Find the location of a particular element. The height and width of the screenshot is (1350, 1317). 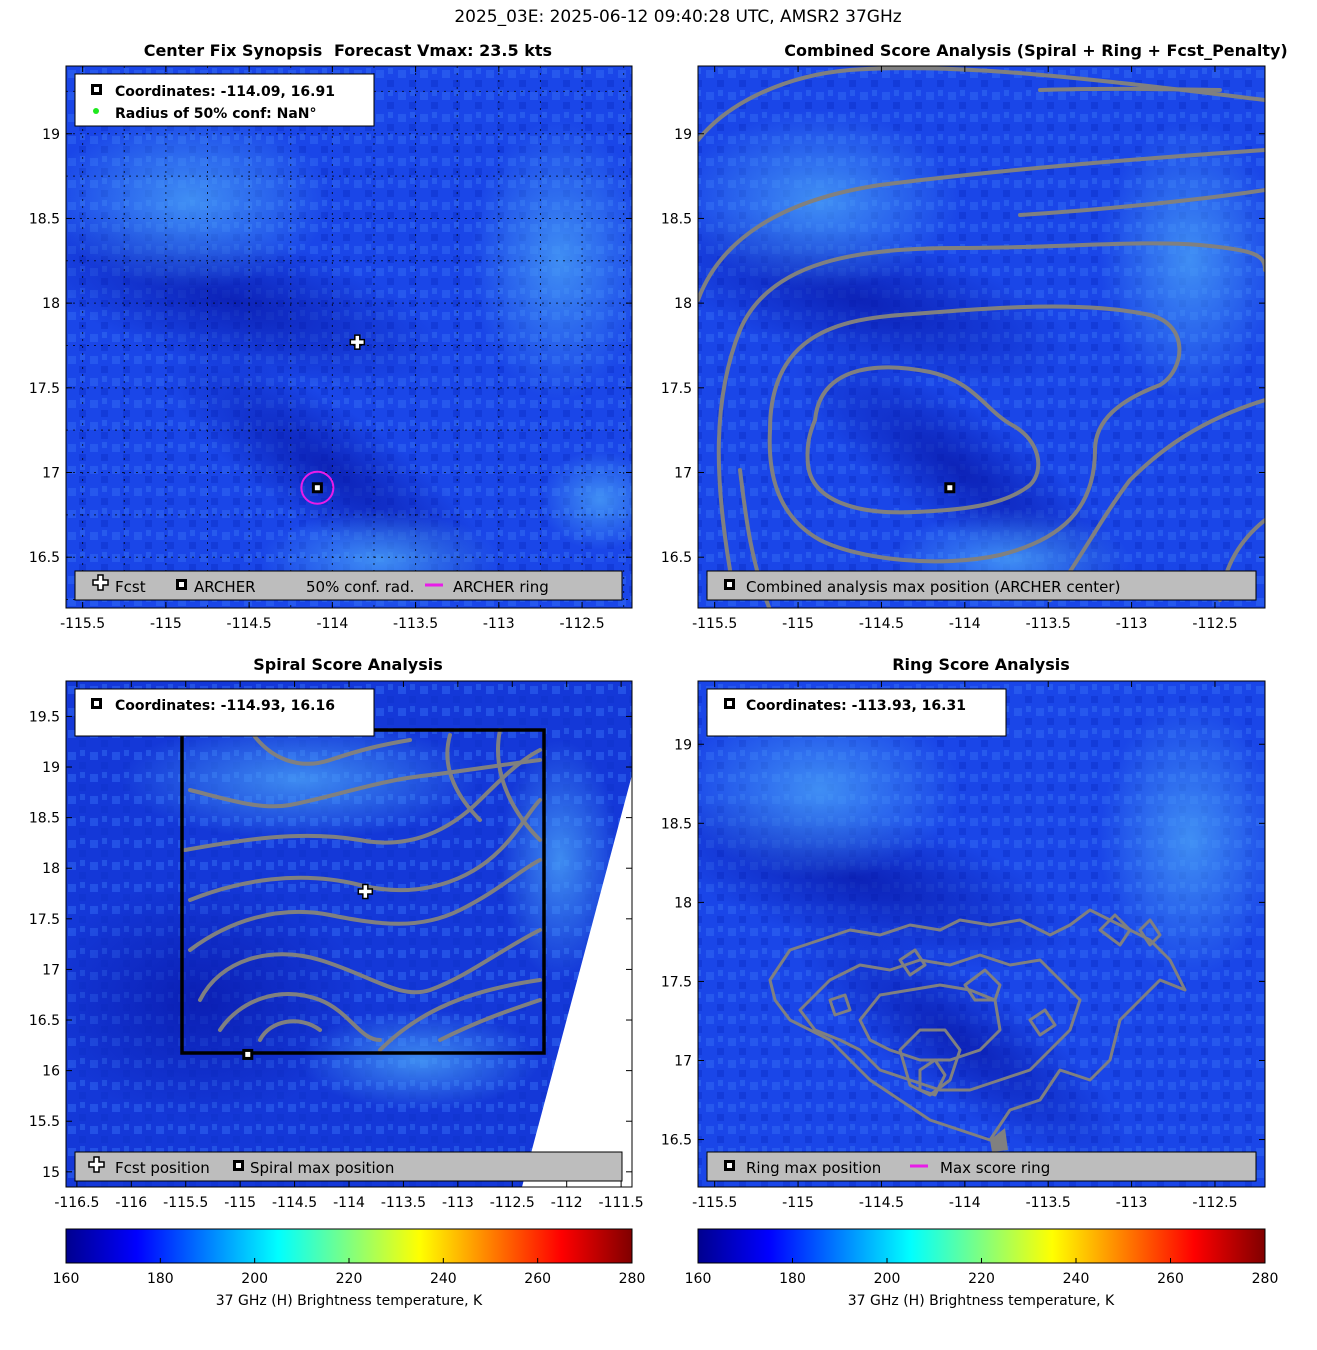

panel-d-legend is located at coordinates (981, 1166).